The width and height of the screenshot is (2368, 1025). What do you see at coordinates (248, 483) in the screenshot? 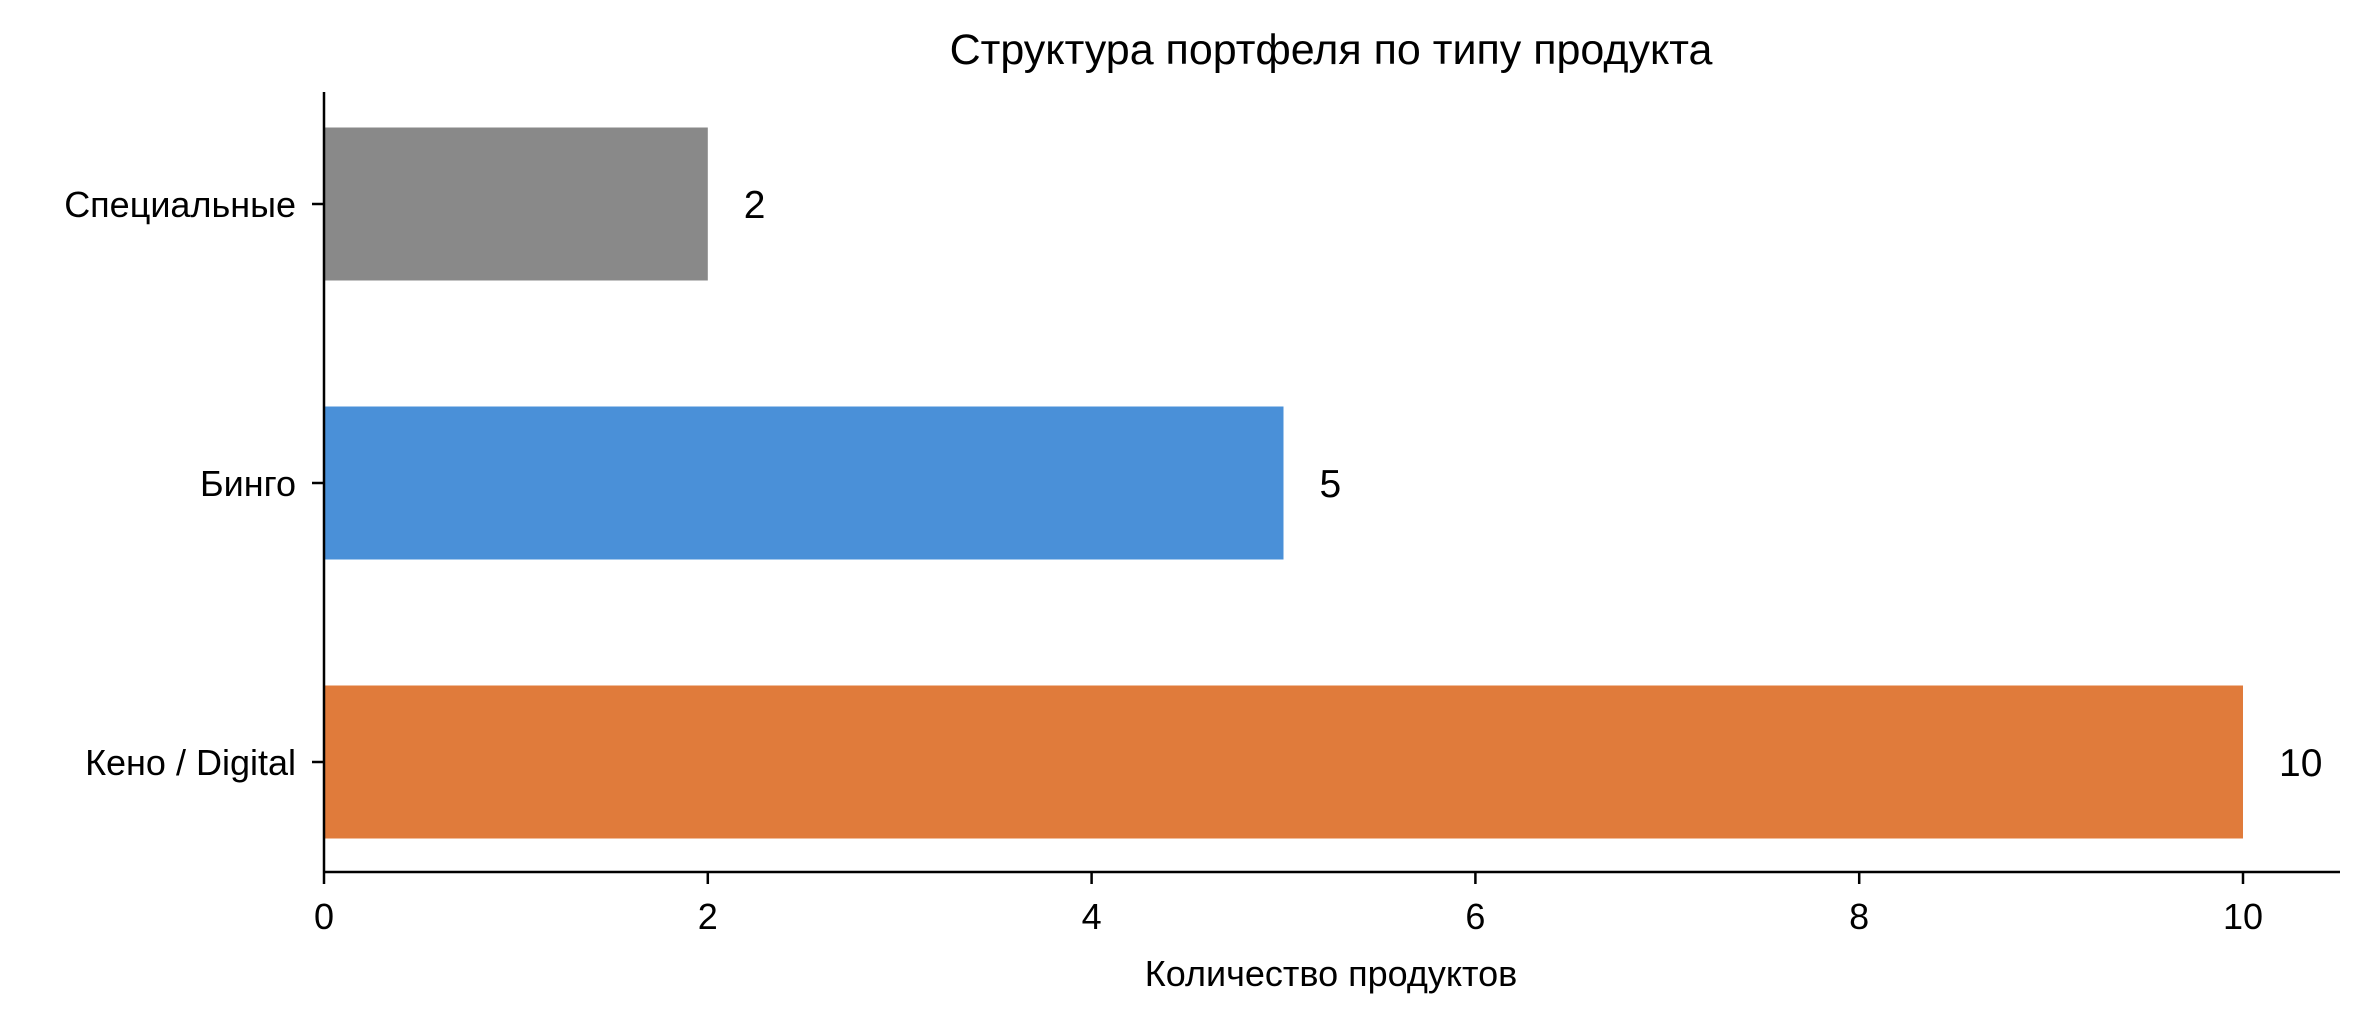
I see `y-tick-label-2: Бинго` at bounding box center [248, 483].